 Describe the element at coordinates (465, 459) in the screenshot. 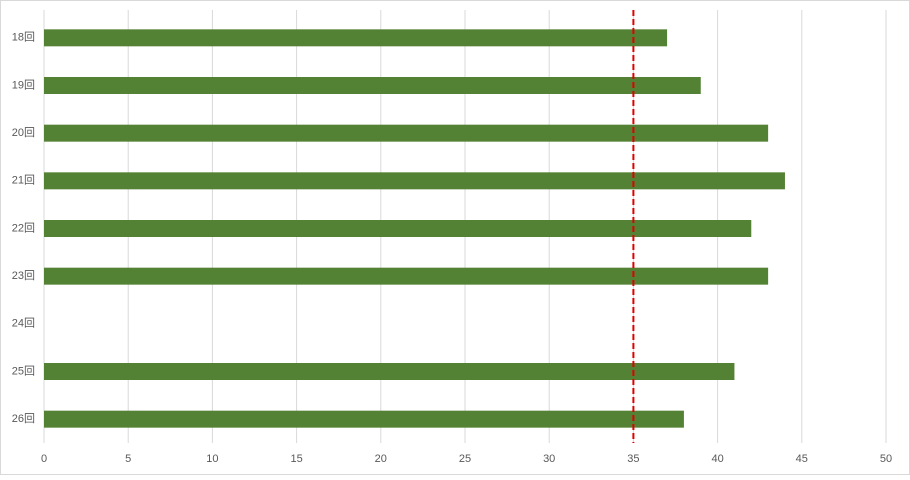

I see `x-tick-label: 25` at that location.